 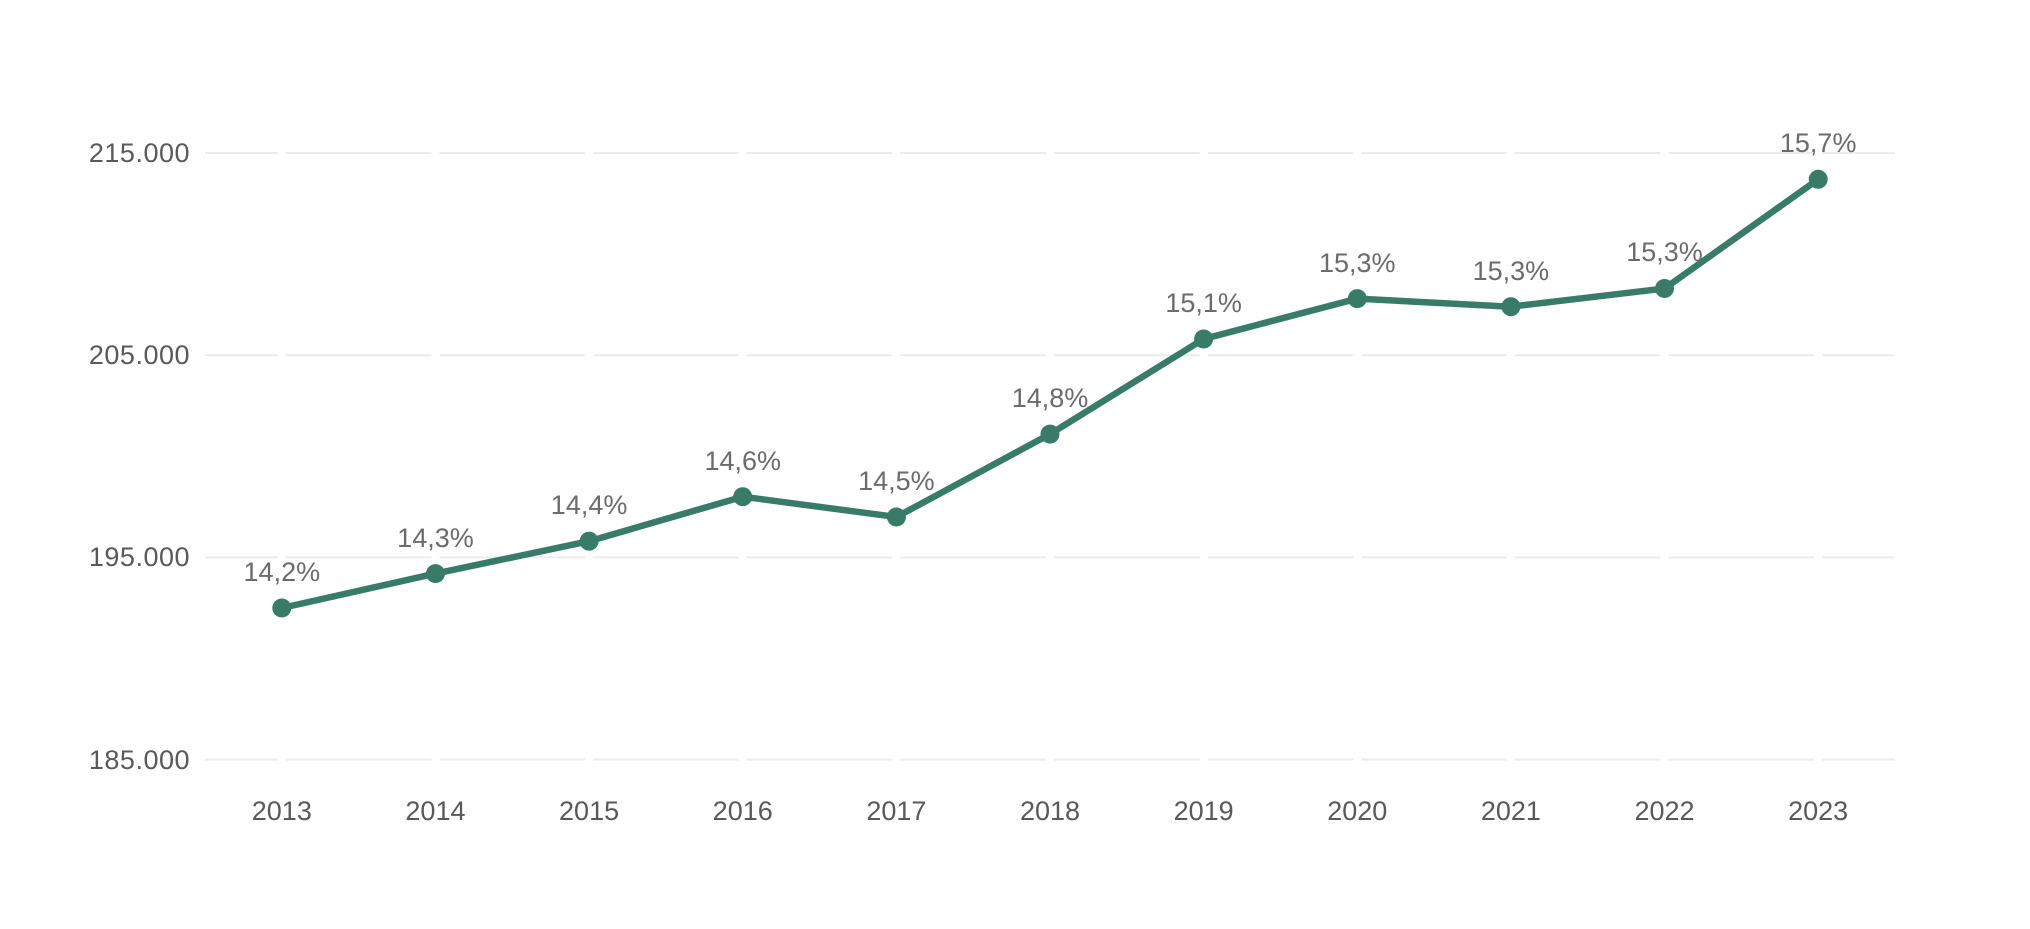 I want to click on data-point-2023, so click(x=1818, y=179).